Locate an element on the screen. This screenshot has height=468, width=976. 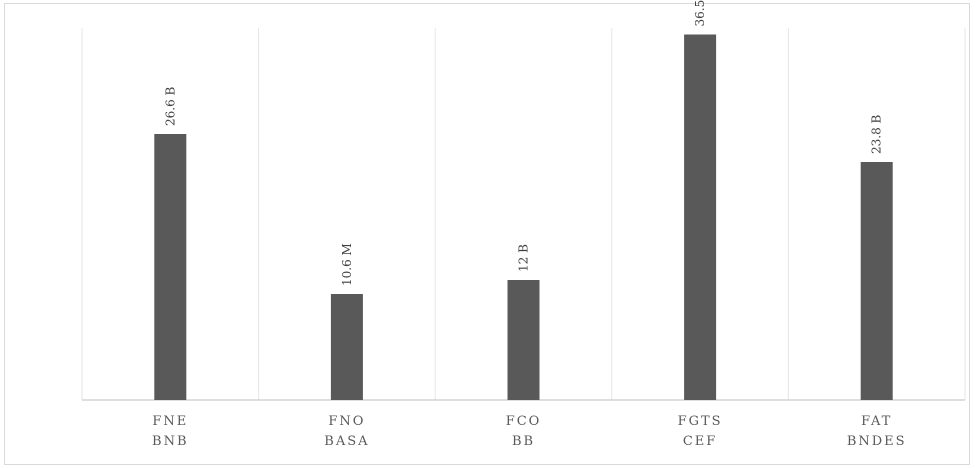
tick-label-fno: FNO is located at coordinates (346, 421).